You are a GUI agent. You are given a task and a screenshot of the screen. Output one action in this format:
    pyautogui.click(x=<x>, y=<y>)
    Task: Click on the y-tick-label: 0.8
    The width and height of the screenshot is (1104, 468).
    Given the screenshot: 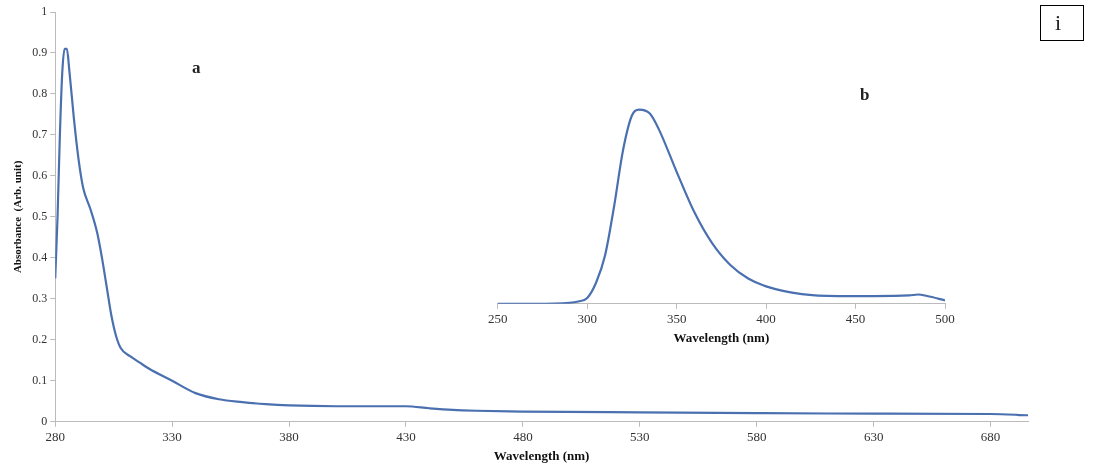 What is the action you would take?
    pyautogui.click(x=40, y=93)
    